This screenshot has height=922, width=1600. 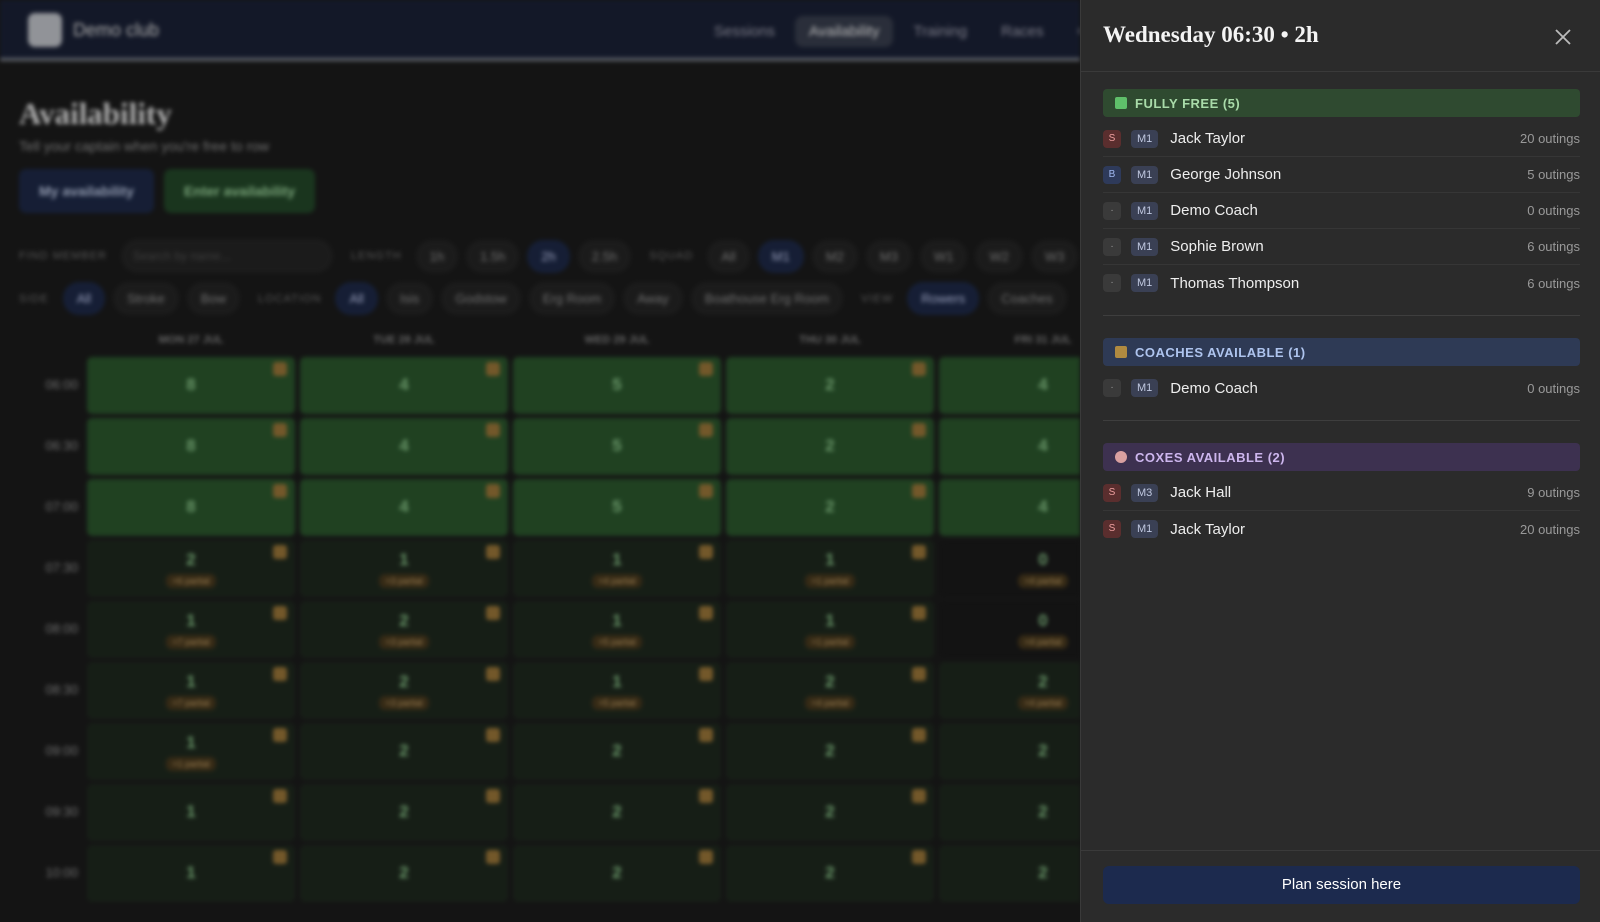 What do you see at coordinates (404, 568) in the screenshot?
I see `slot-cell: 1 +3 partial` at bounding box center [404, 568].